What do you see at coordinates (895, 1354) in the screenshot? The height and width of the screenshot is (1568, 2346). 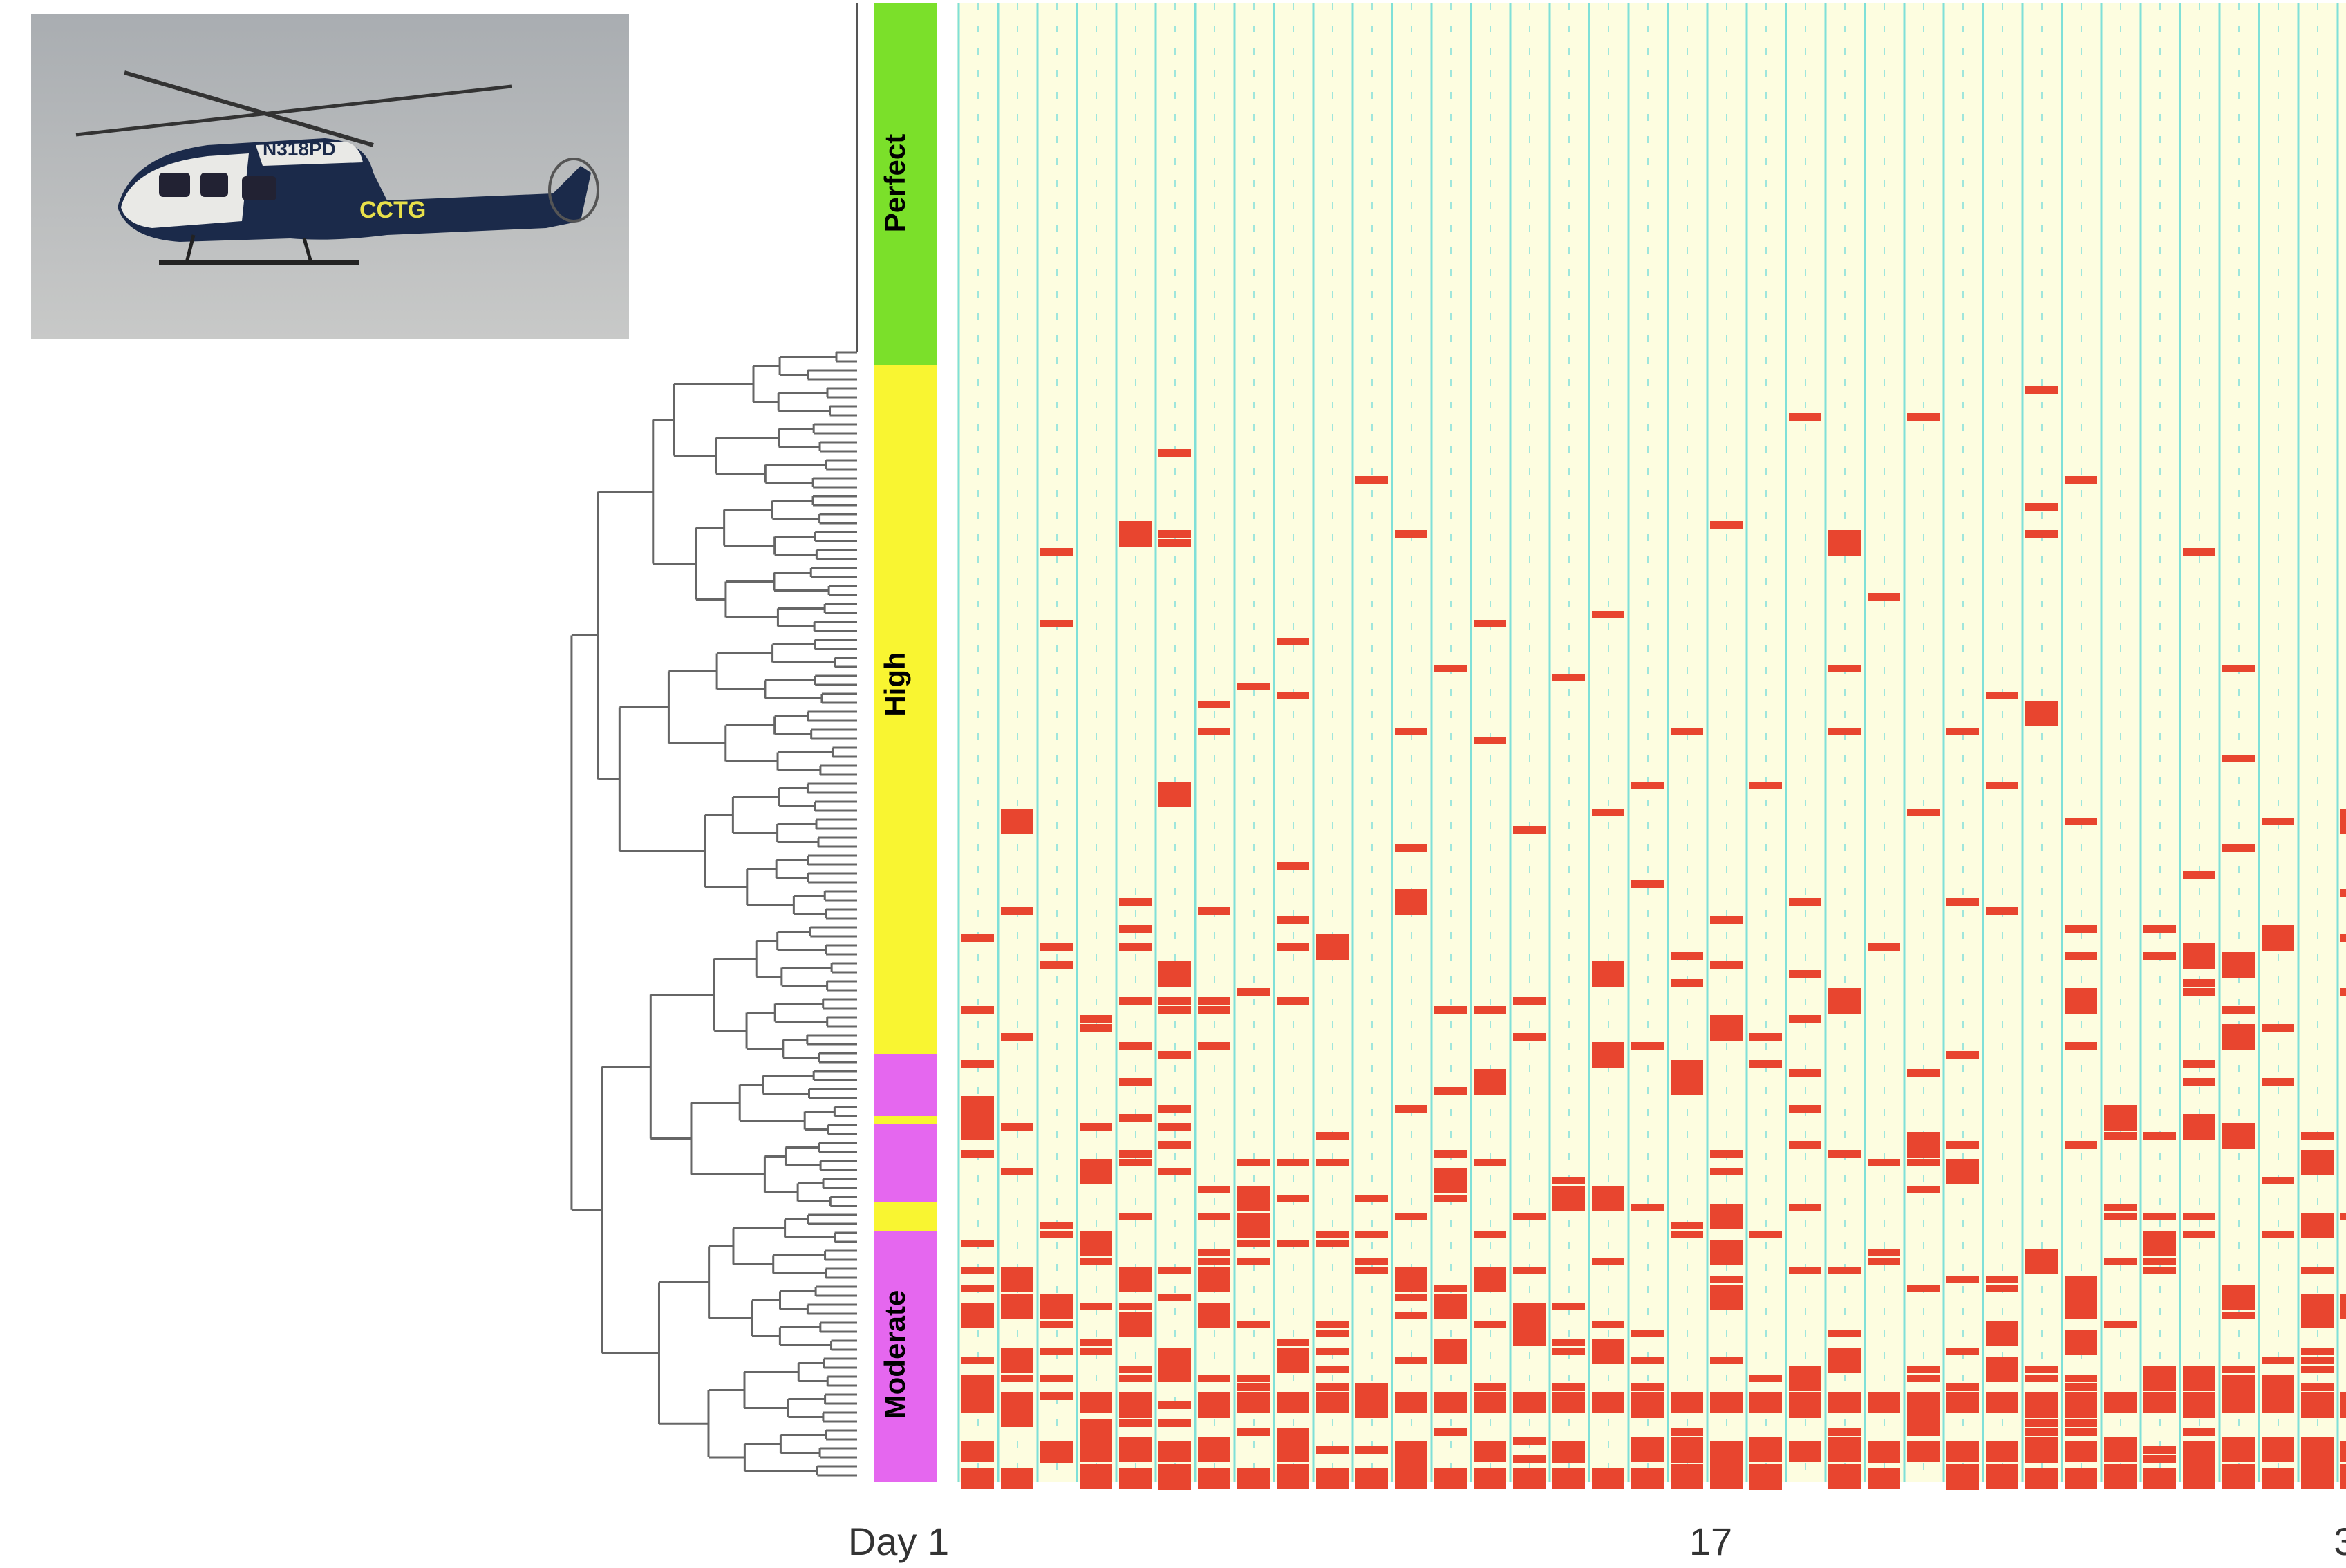 I see `group-label: Moderate` at bounding box center [895, 1354].